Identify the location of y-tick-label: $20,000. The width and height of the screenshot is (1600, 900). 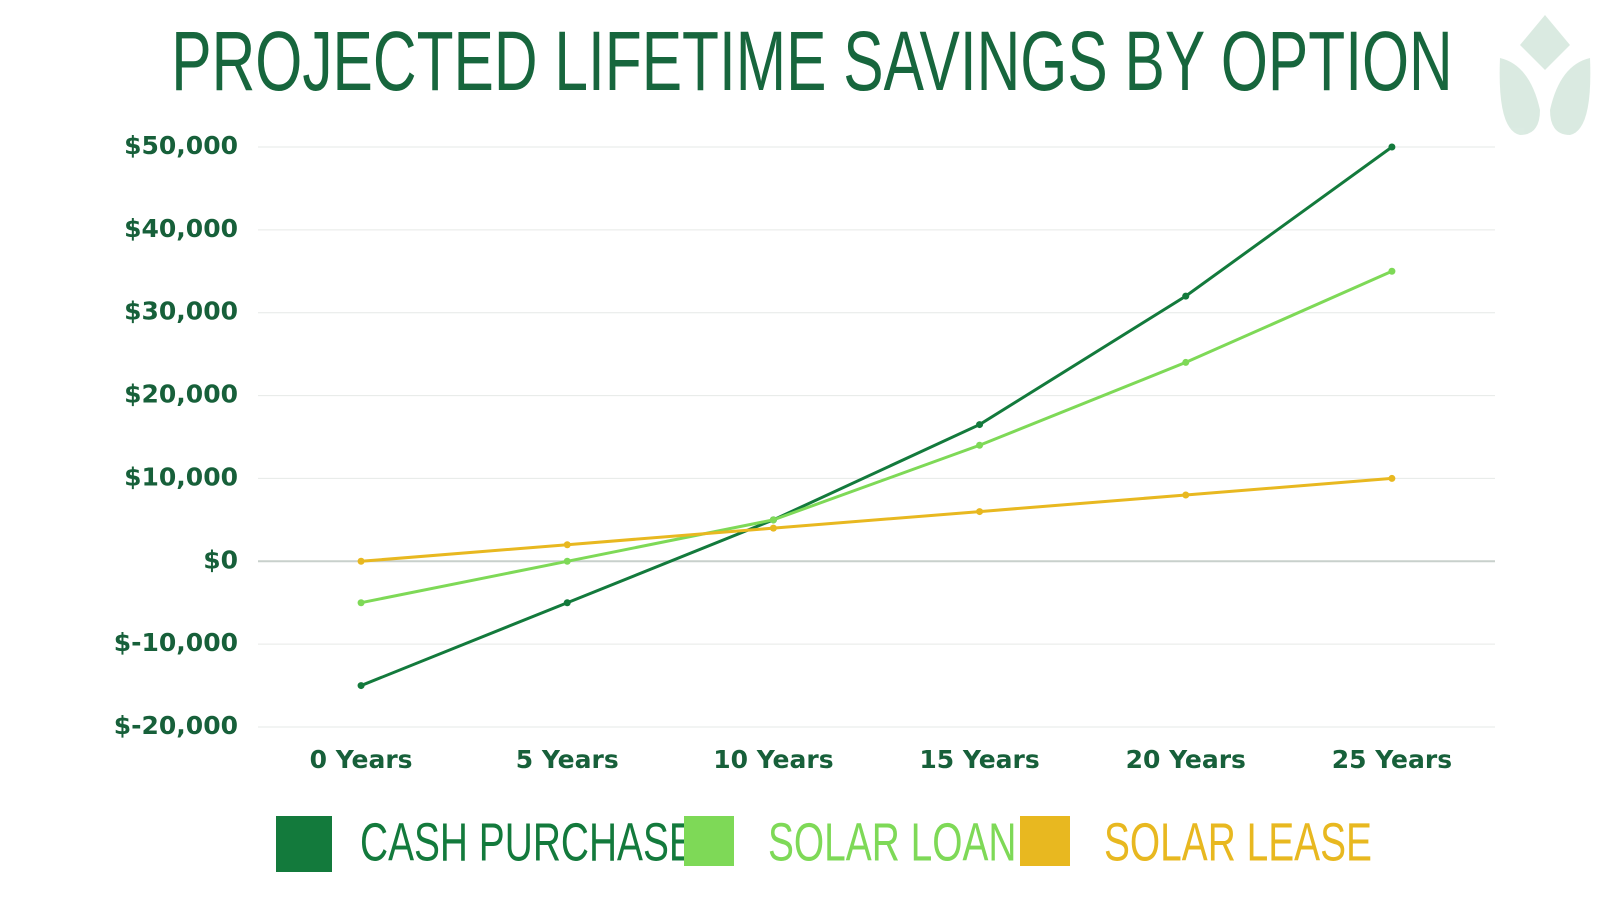
(181, 394).